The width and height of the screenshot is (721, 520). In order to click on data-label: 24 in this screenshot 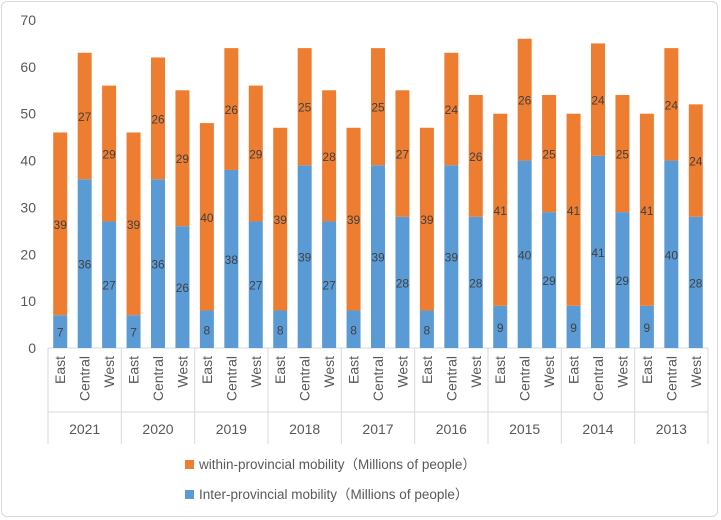, I will do `click(672, 105)`.